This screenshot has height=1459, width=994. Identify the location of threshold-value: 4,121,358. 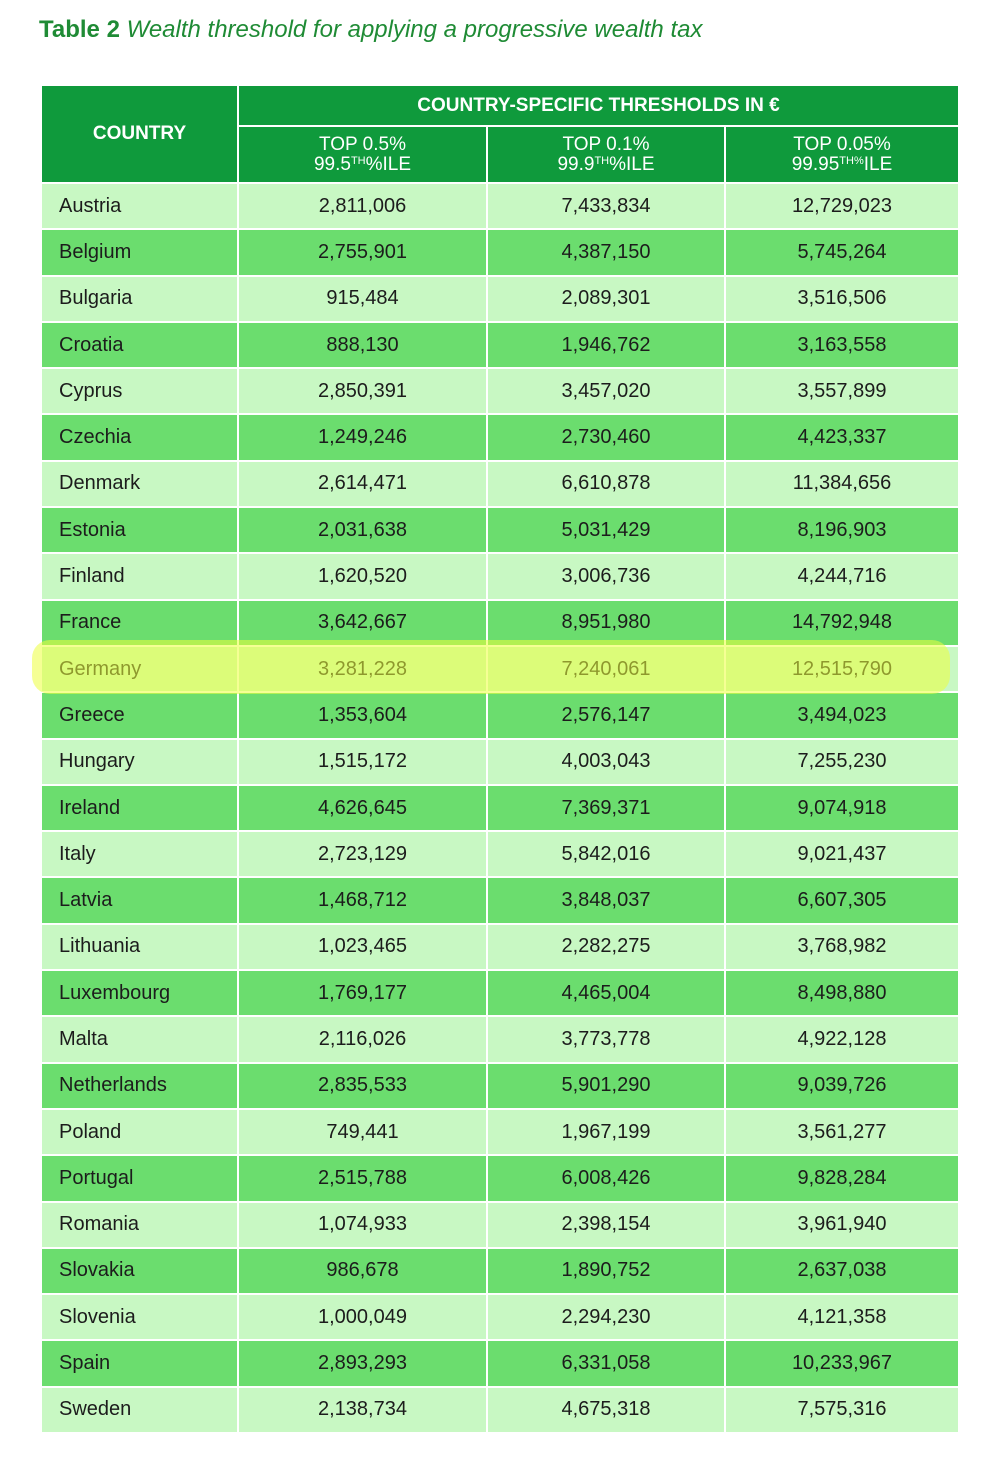
(842, 1317).